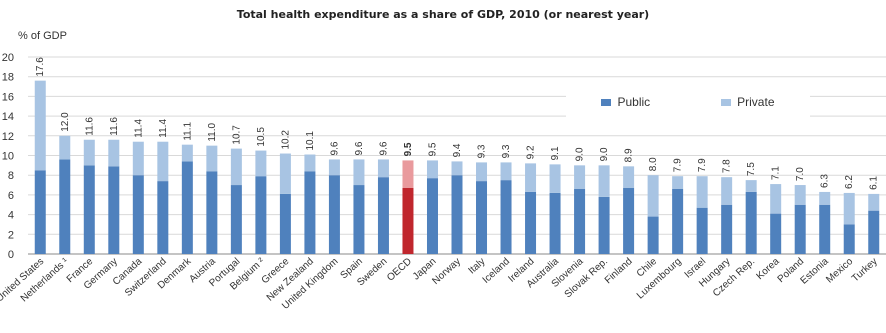  Describe the element at coordinates (261, 137) in the screenshot. I see `data-label: 10.5` at that location.